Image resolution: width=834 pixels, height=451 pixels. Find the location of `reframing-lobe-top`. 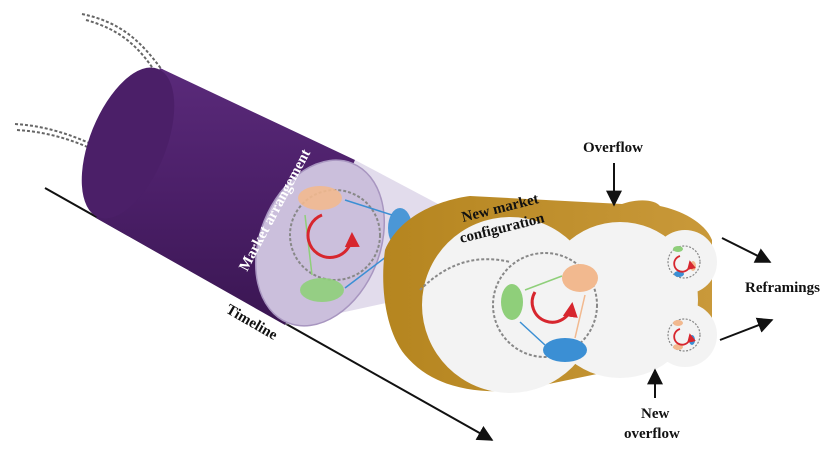

reframing-lobe-top is located at coordinates (685, 262).